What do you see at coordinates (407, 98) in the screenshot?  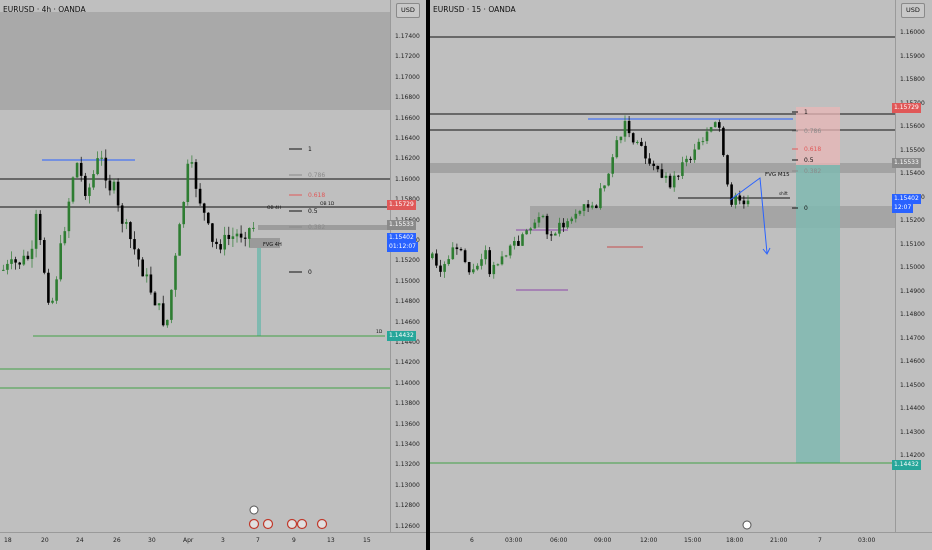 I see `price-tick-label: 1.16800` at bounding box center [407, 98].